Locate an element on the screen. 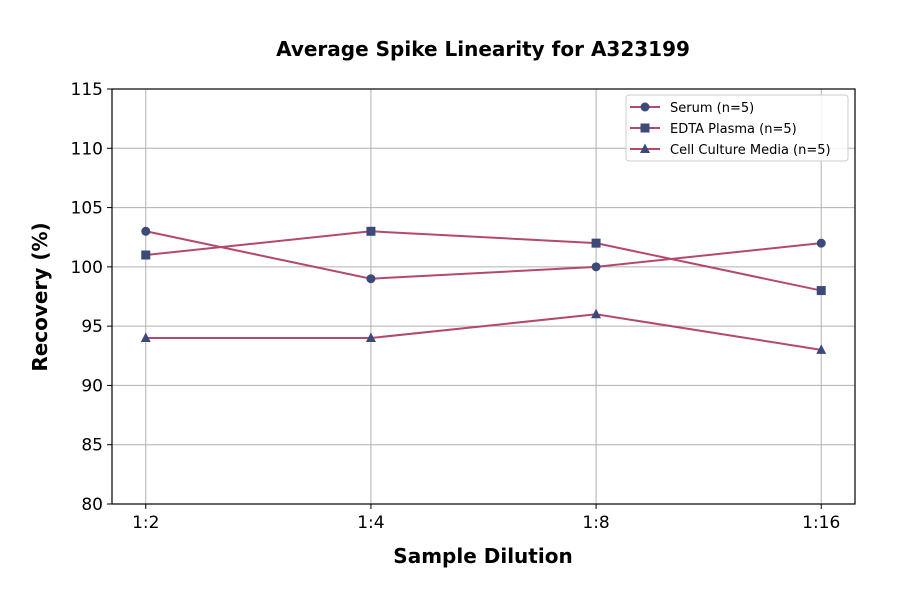 This screenshot has width=900, height=598. x-tick-label: 1:4 is located at coordinates (370, 523).